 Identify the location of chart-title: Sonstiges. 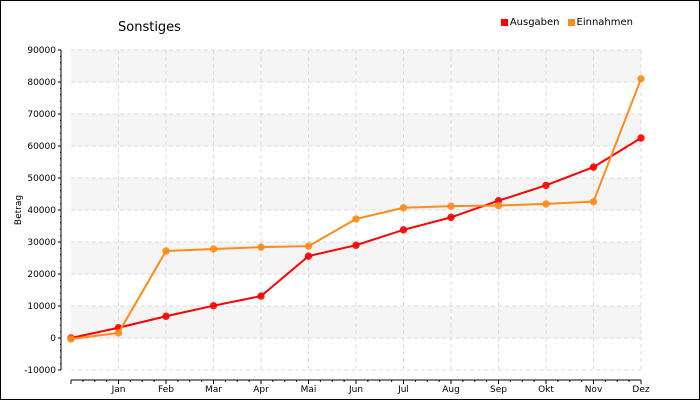
(149, 27).